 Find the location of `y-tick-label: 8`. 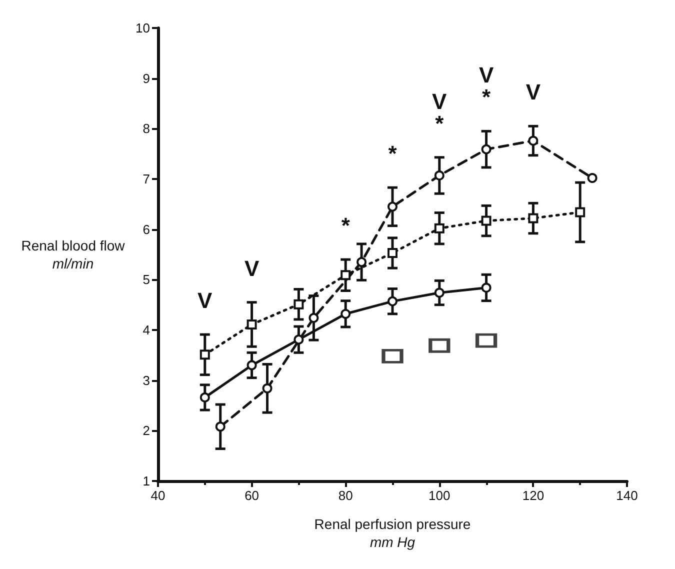

y-tick-label: 8 is located at coordinates (146, 128).